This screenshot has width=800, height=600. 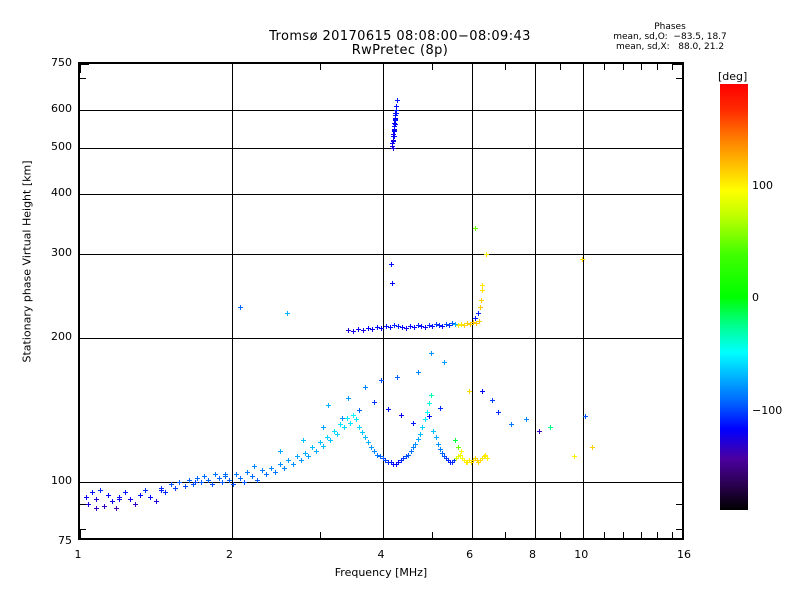 I want to click on chart-title-line2: RwPretec (8p), so click(x=400, y=50).